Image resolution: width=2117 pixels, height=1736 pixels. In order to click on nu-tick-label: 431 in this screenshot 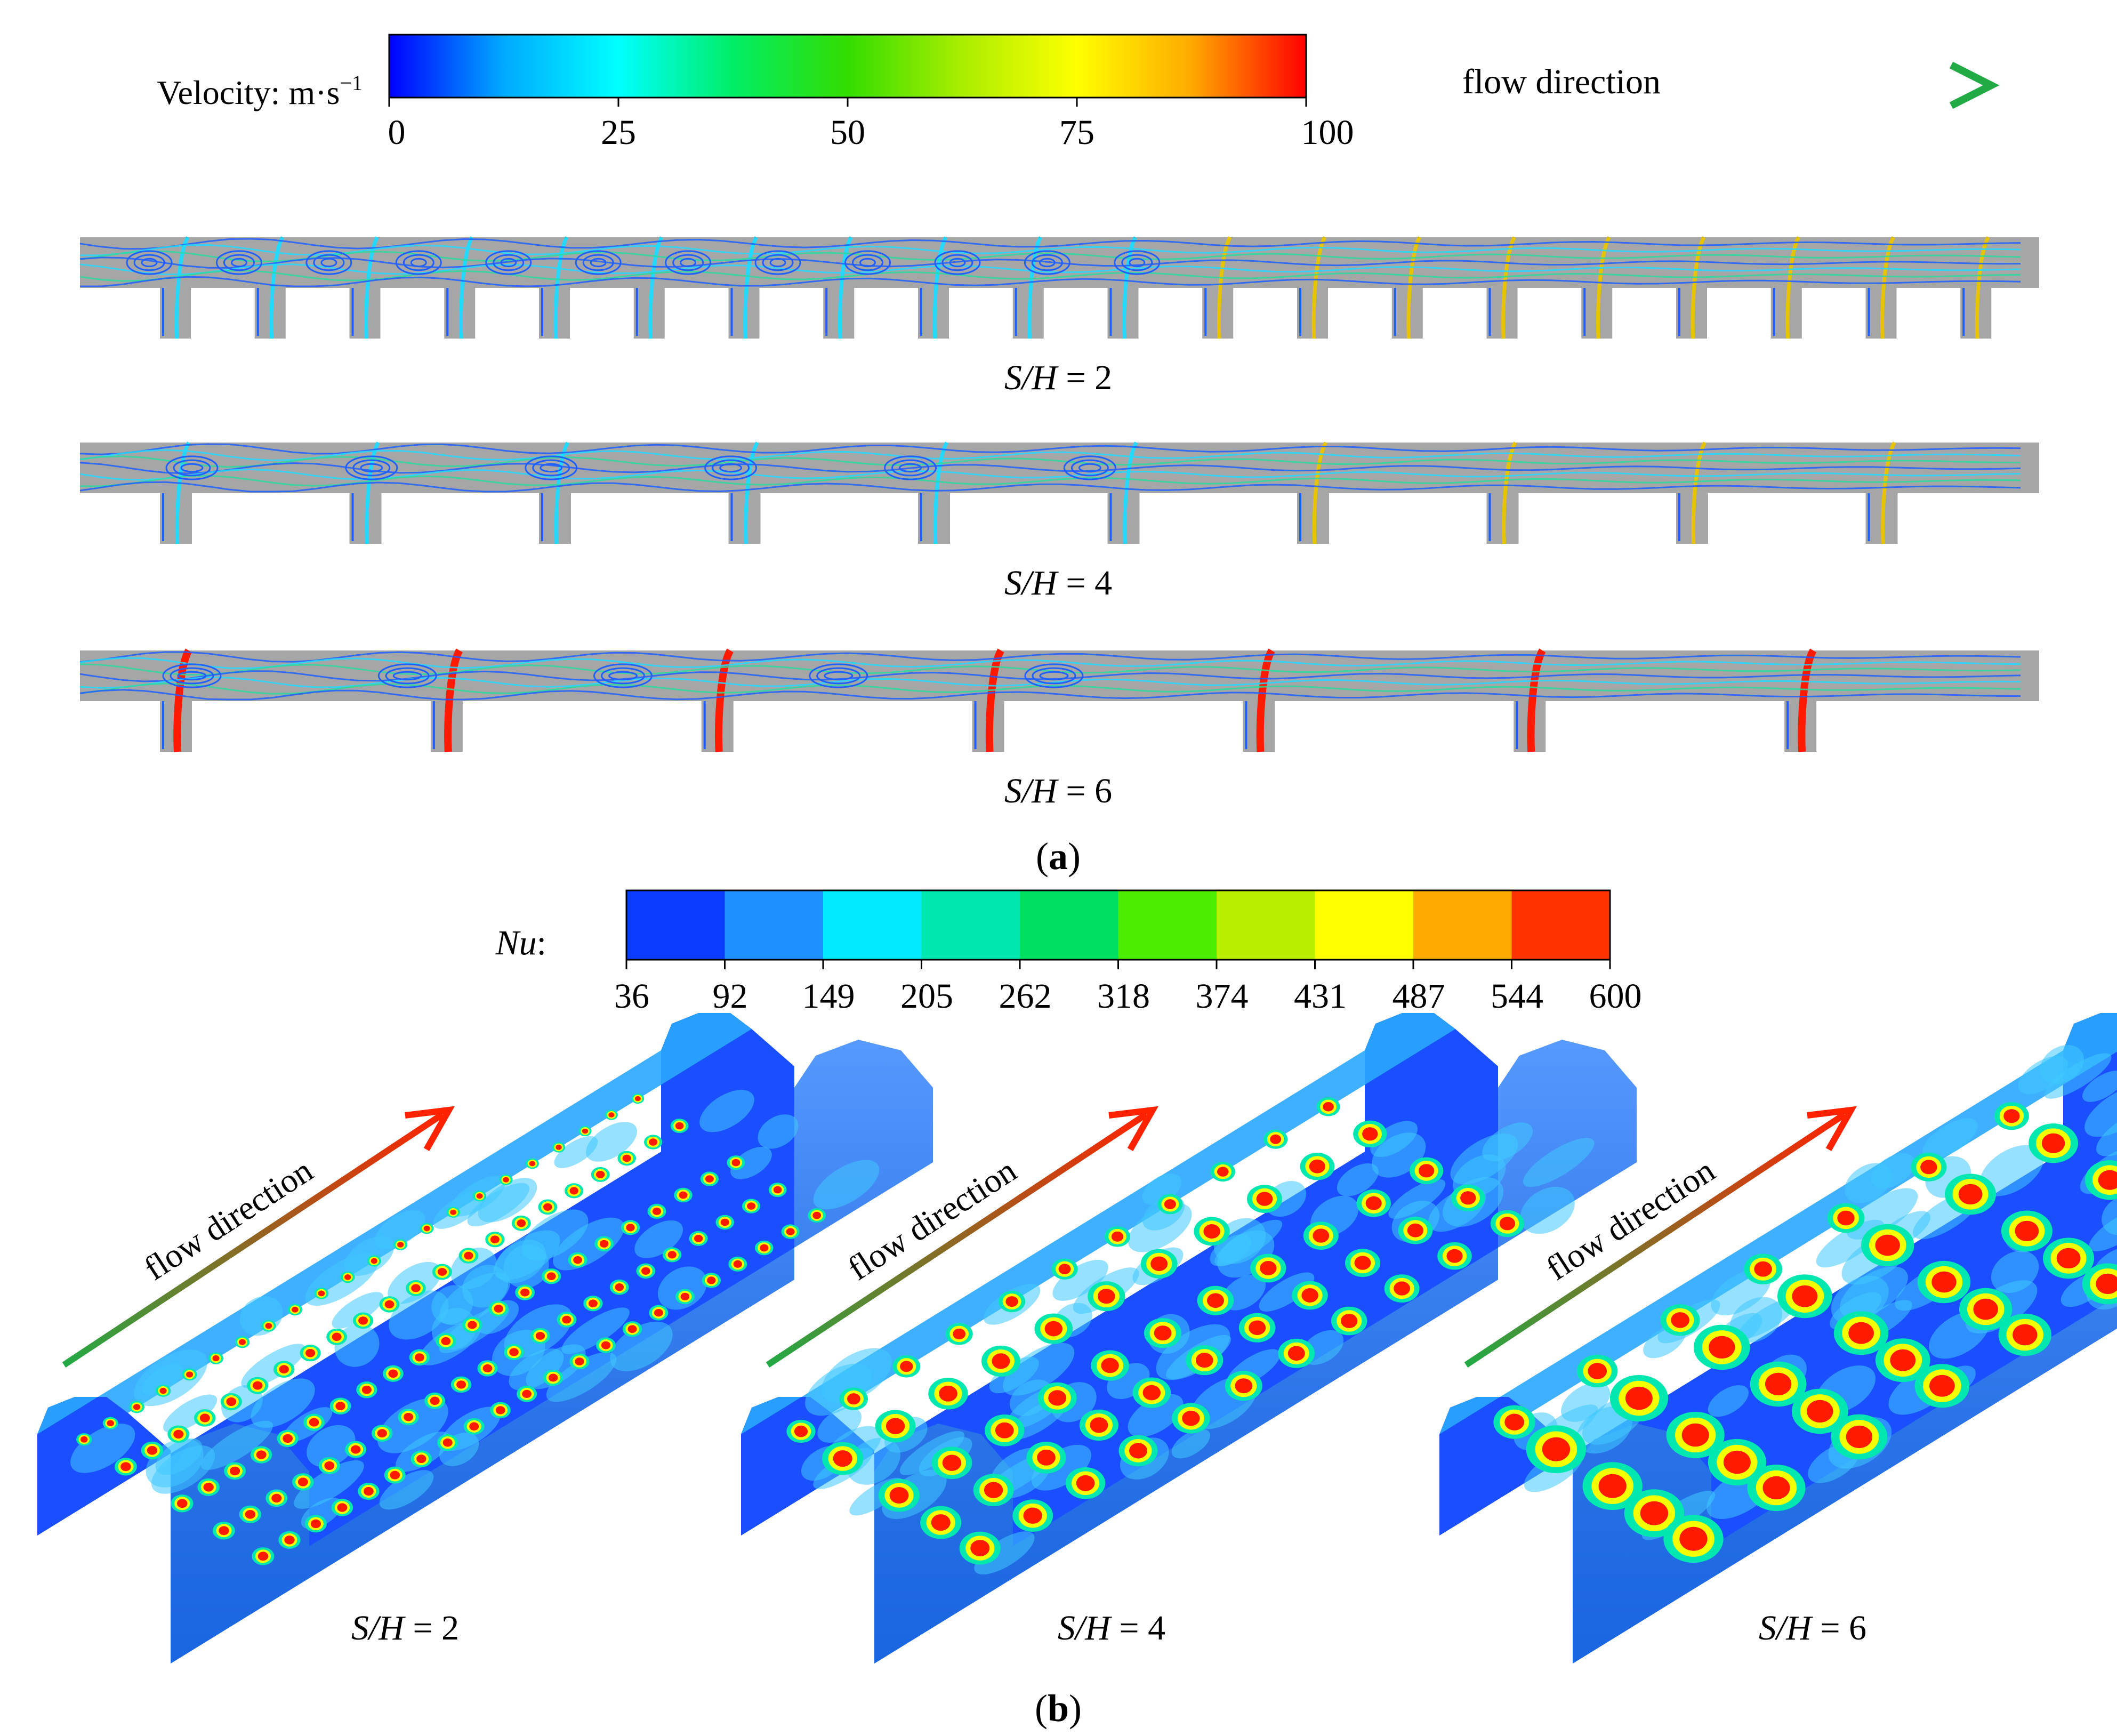, I will do `click(1321, 996)`.